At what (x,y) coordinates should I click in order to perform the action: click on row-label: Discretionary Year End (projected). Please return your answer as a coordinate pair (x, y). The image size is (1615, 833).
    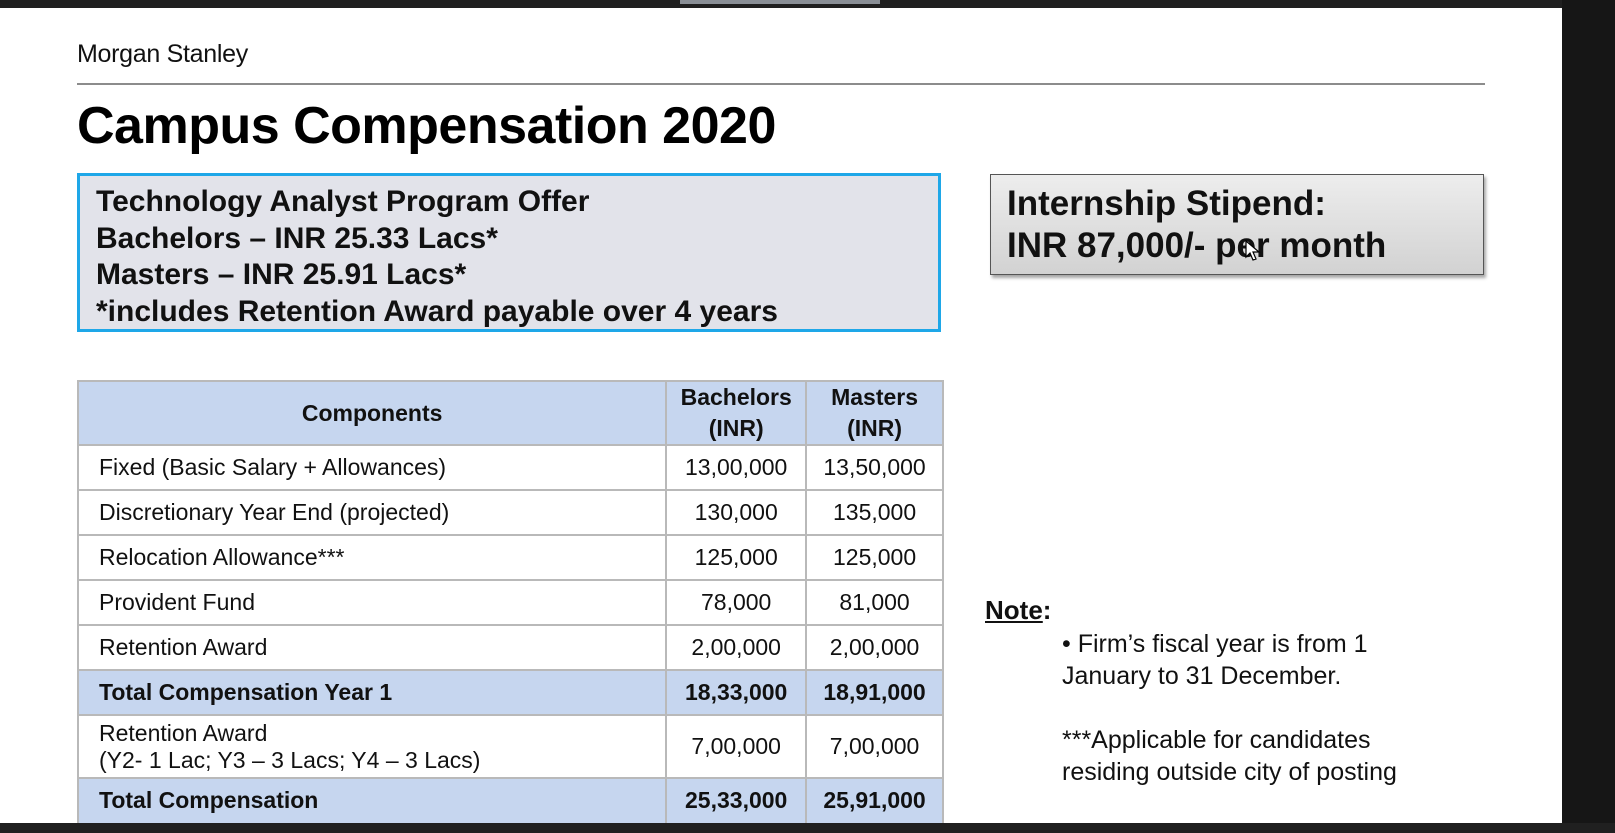
    Looking at the image, I should click on (372, 512).